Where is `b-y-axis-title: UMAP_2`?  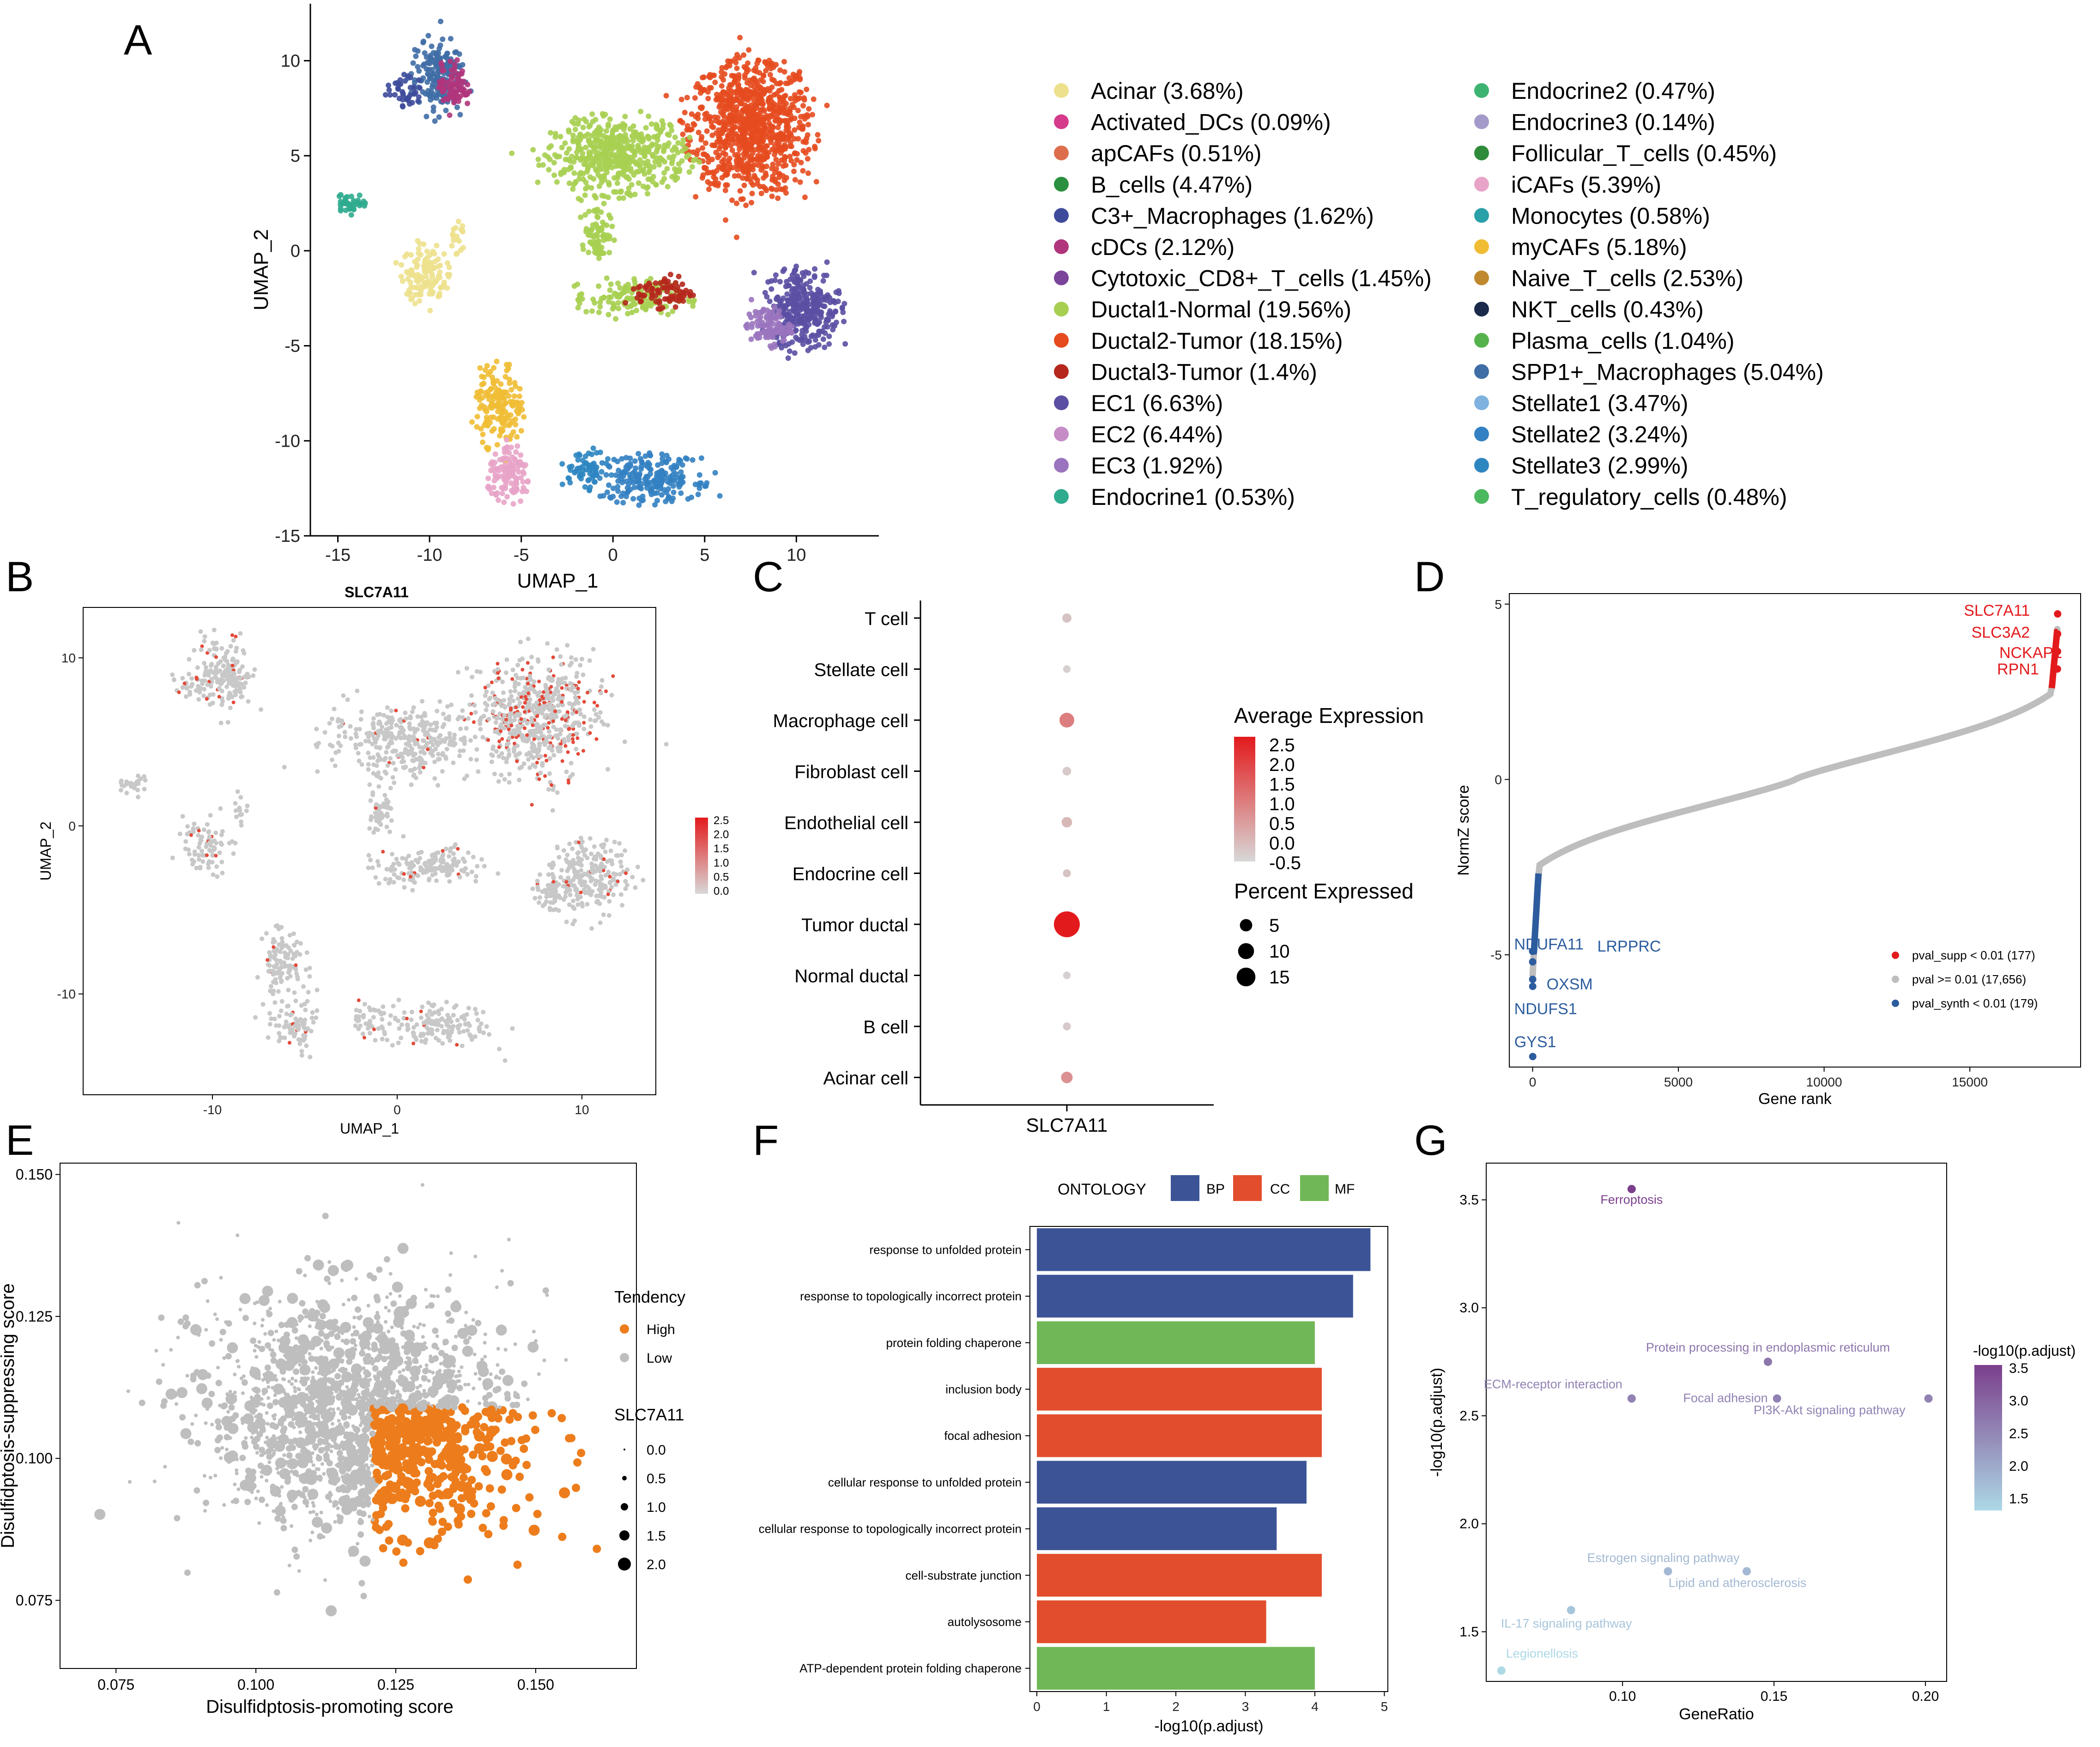 b-y-axis-title: UMAP_2 is located at coordinates (45, 850).